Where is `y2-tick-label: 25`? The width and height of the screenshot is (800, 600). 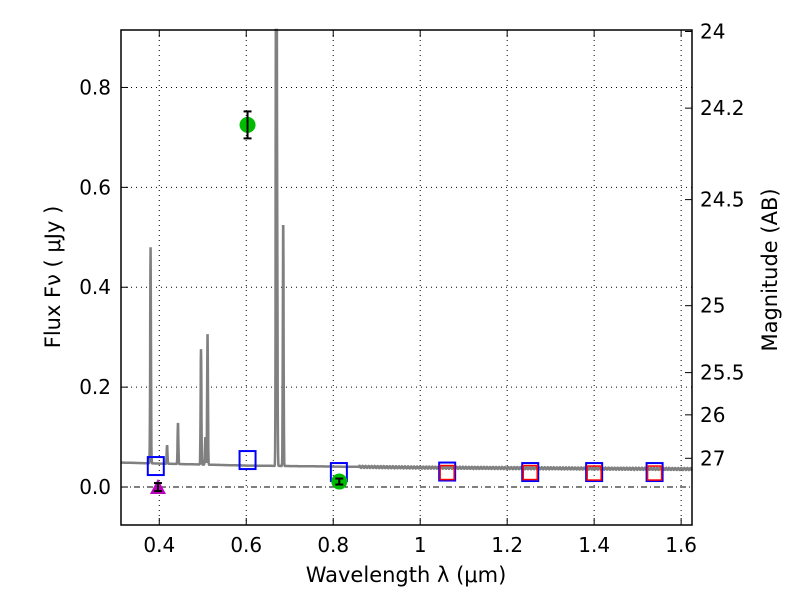
y2-tick-label: 25 is located at coordinates (712, 306).